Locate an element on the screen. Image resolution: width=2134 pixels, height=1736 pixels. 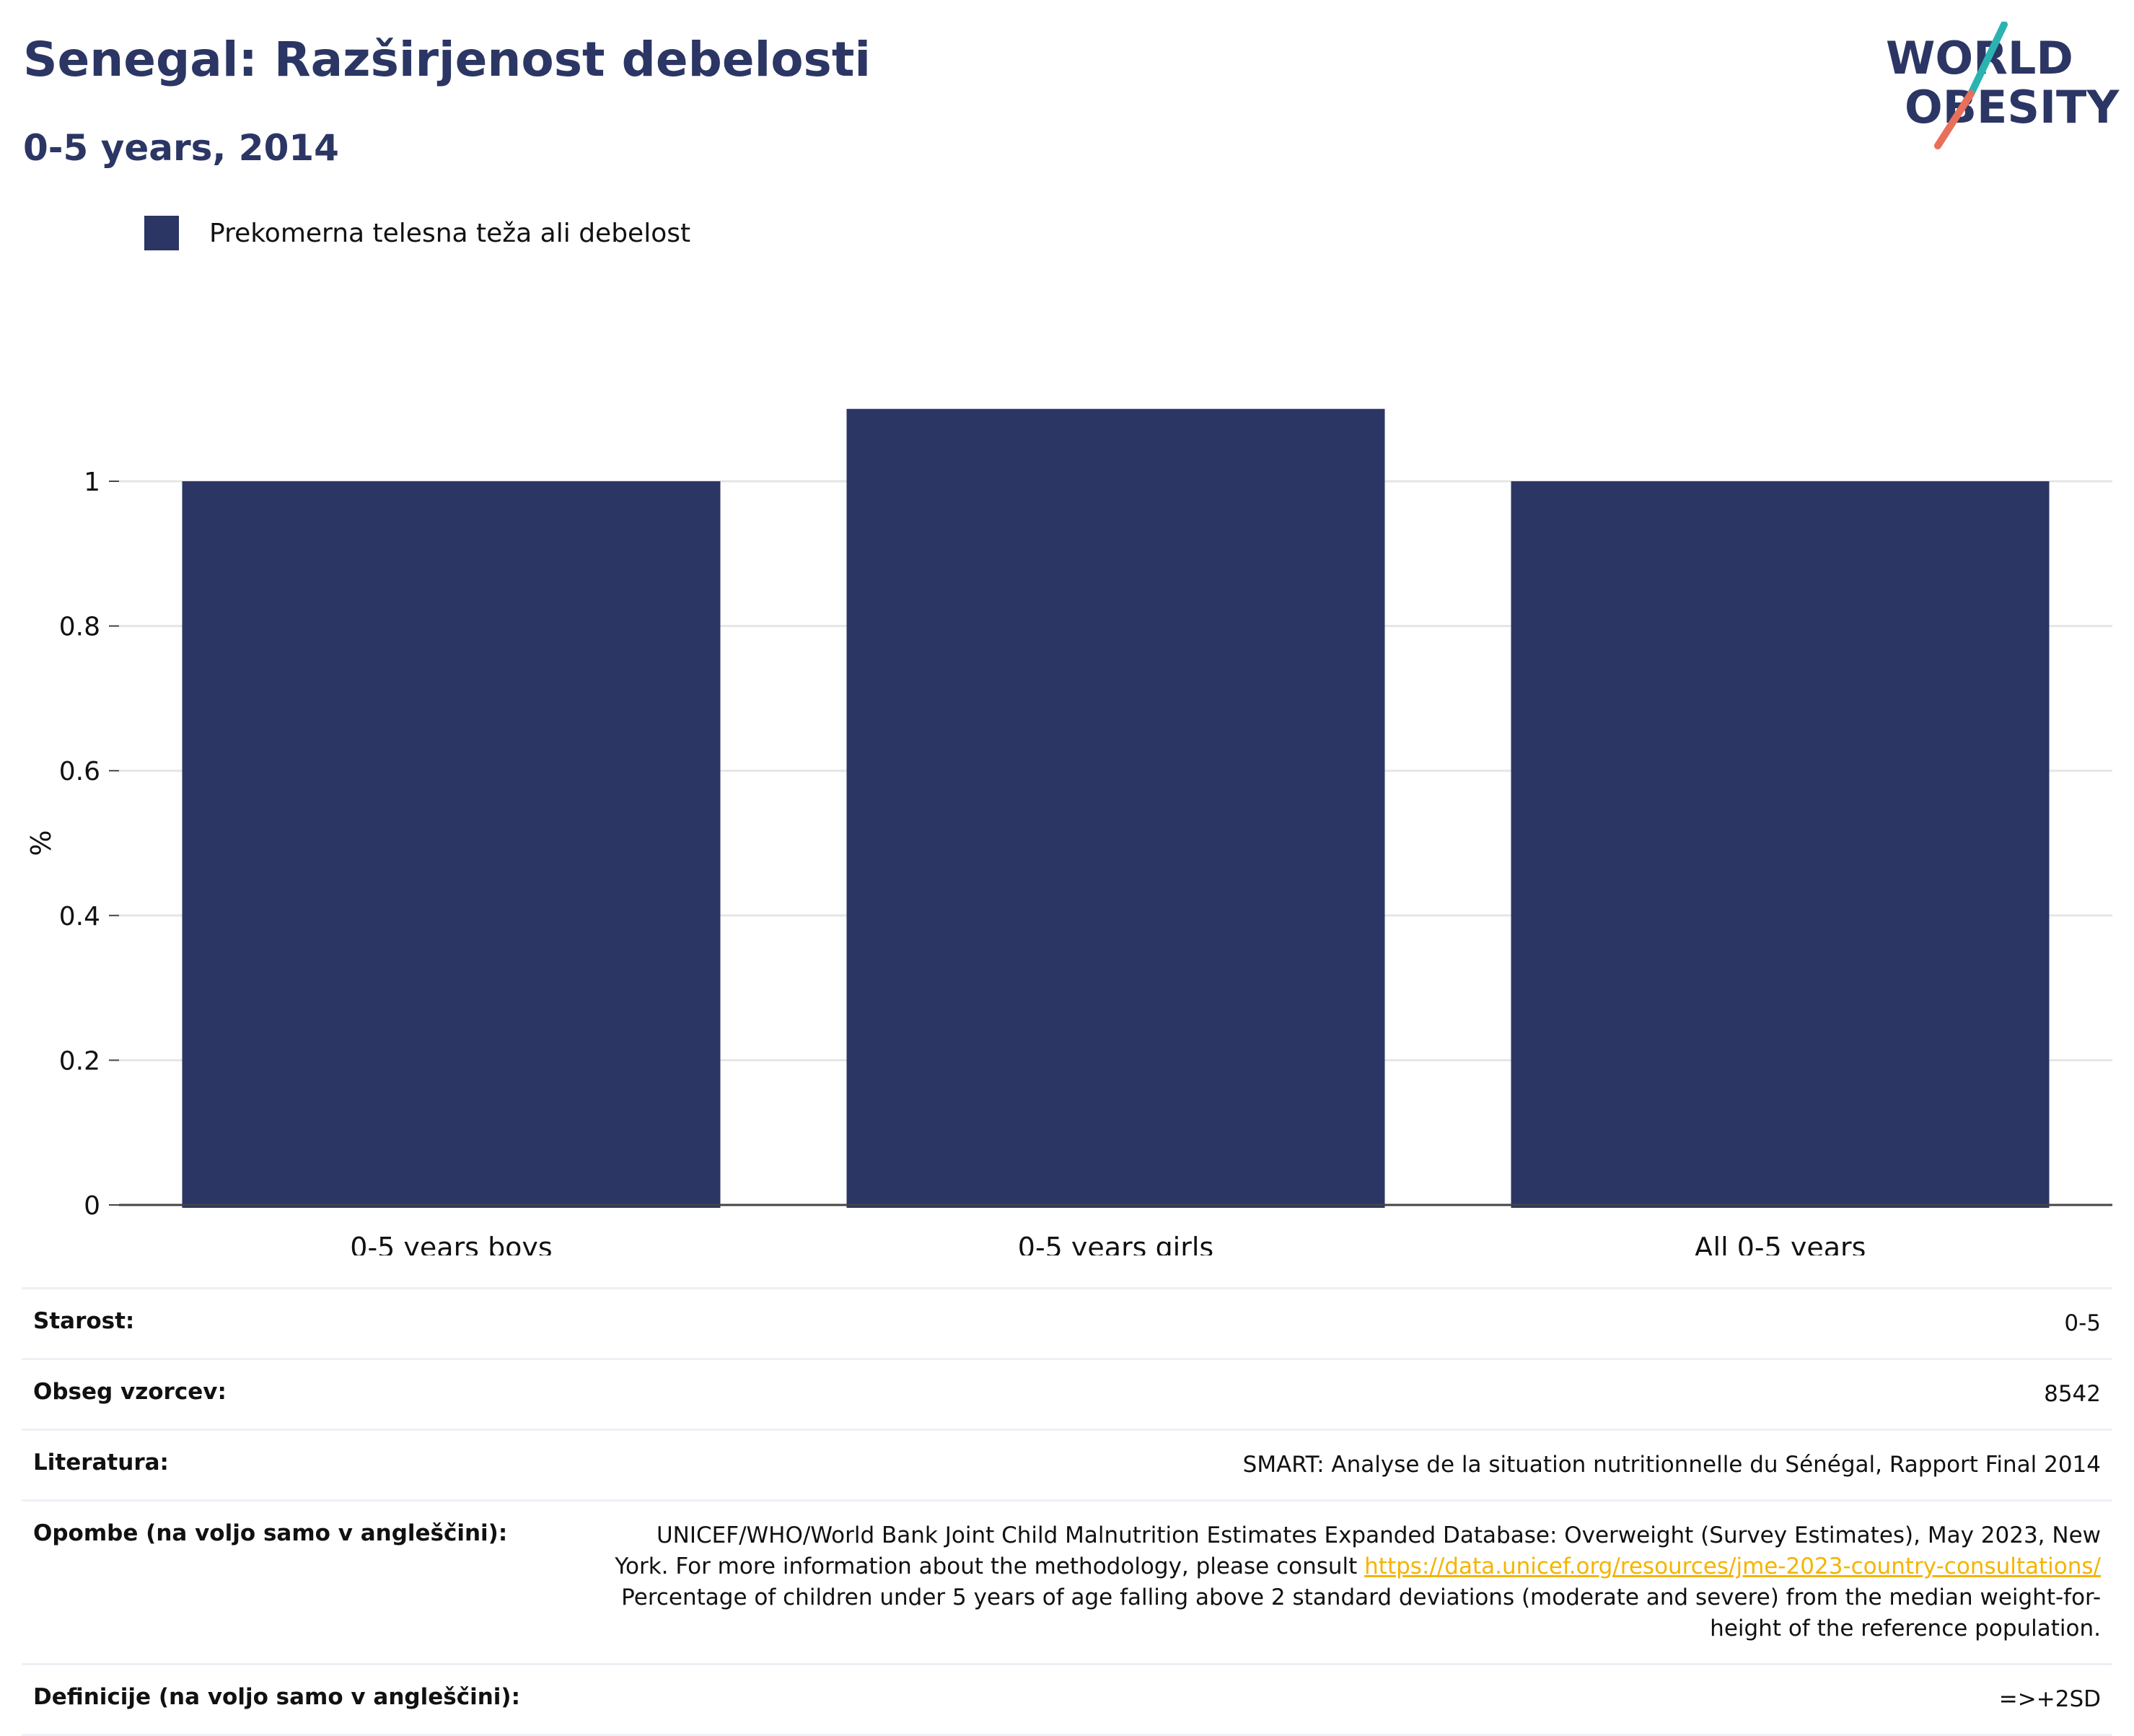
y-tick-label: 0.2 is located at coordinates (79, 1061).